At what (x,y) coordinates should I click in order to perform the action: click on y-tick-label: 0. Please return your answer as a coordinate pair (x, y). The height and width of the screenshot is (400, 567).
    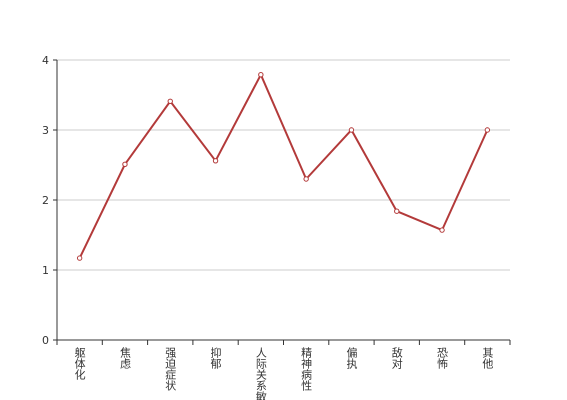
    Looking at the image, I should click on (45, 340).